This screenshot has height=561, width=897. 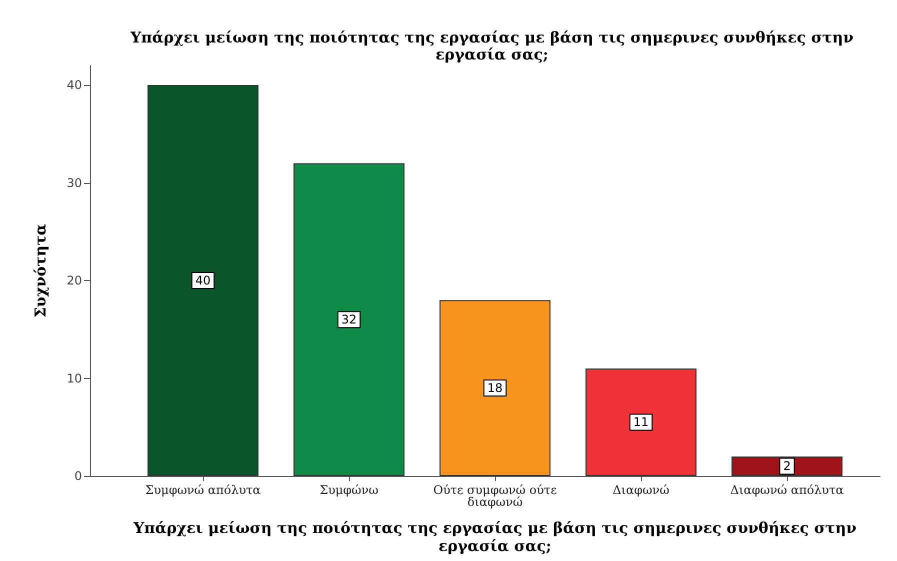 I want to click on y-axis-title: Συχνότητα, so click(x=41, y=270).